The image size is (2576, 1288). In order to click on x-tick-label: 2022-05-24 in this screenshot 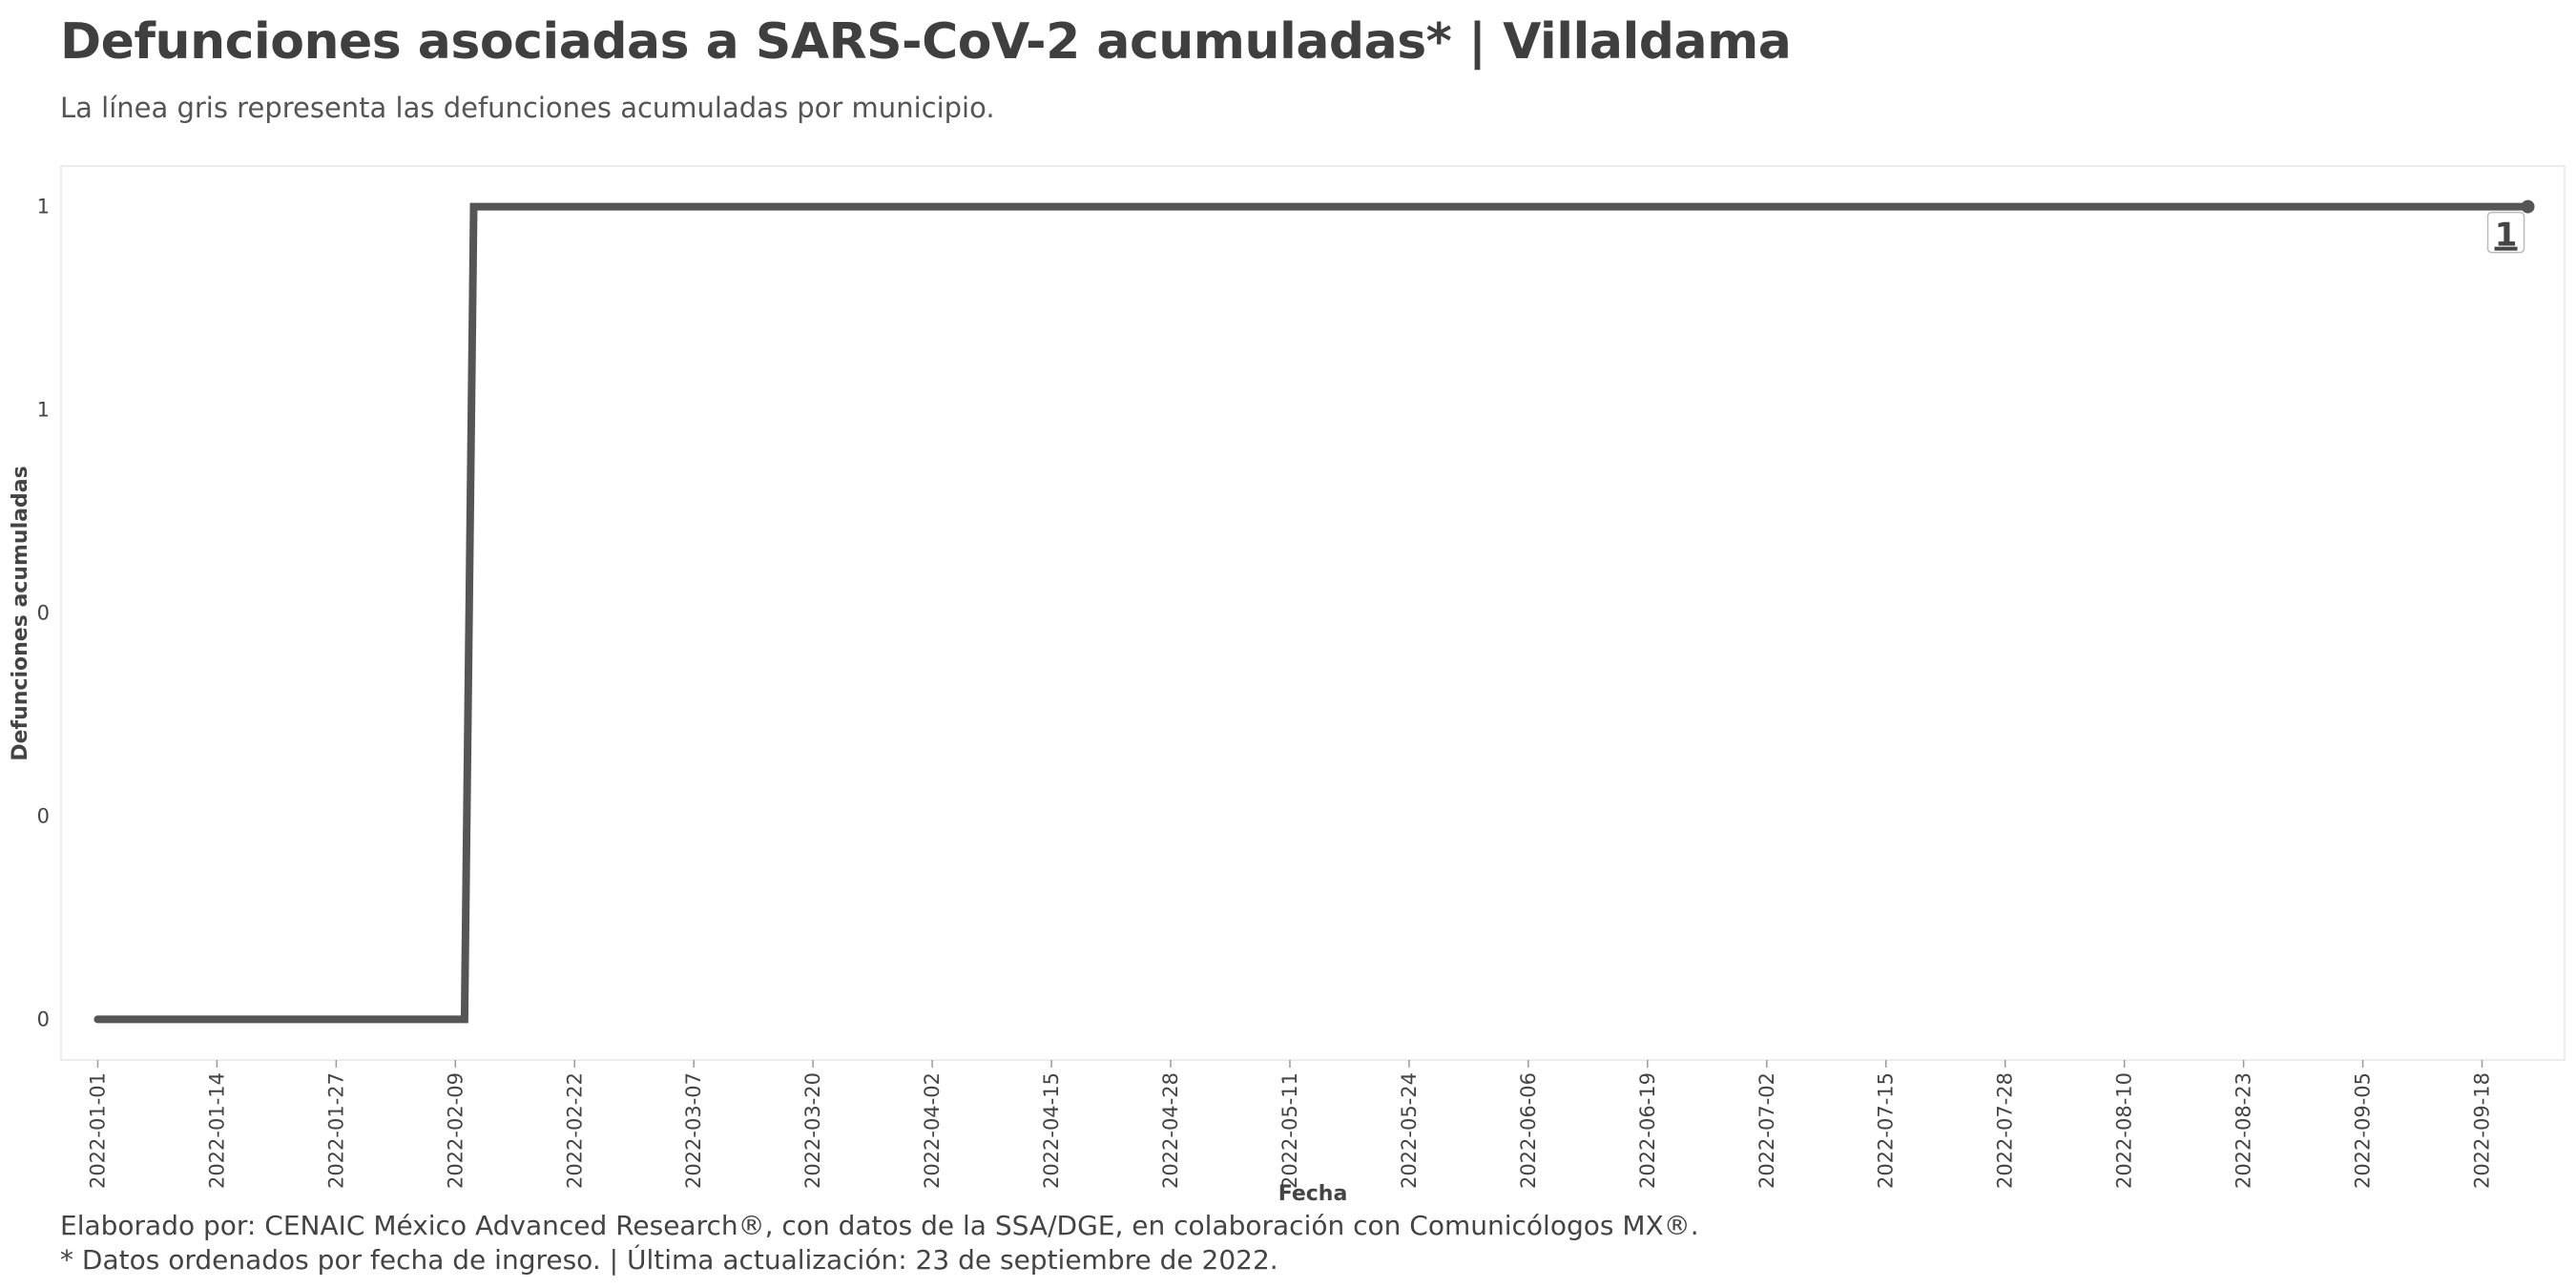, I will do `click(1409, 1130)`.